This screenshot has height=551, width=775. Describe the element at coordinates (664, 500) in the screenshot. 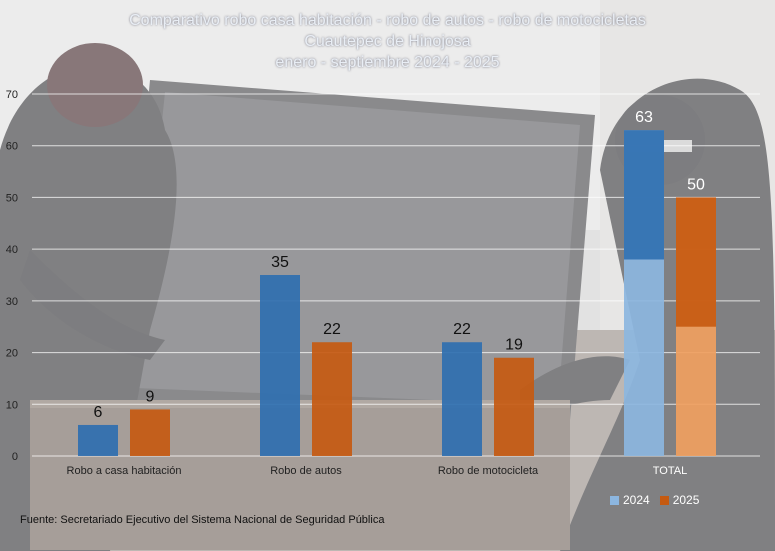

I see `legend-swatch-2025` at that location.